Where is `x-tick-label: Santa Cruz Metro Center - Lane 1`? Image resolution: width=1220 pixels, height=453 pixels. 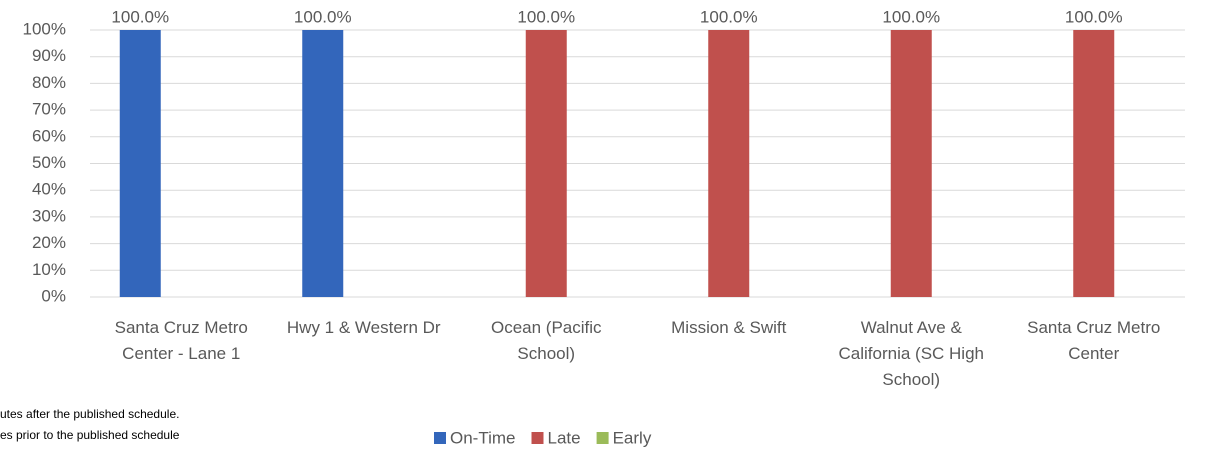 x-tick-label: Santa Cruz Metro Center - Lane 1 is located at coordinates (181, 340).